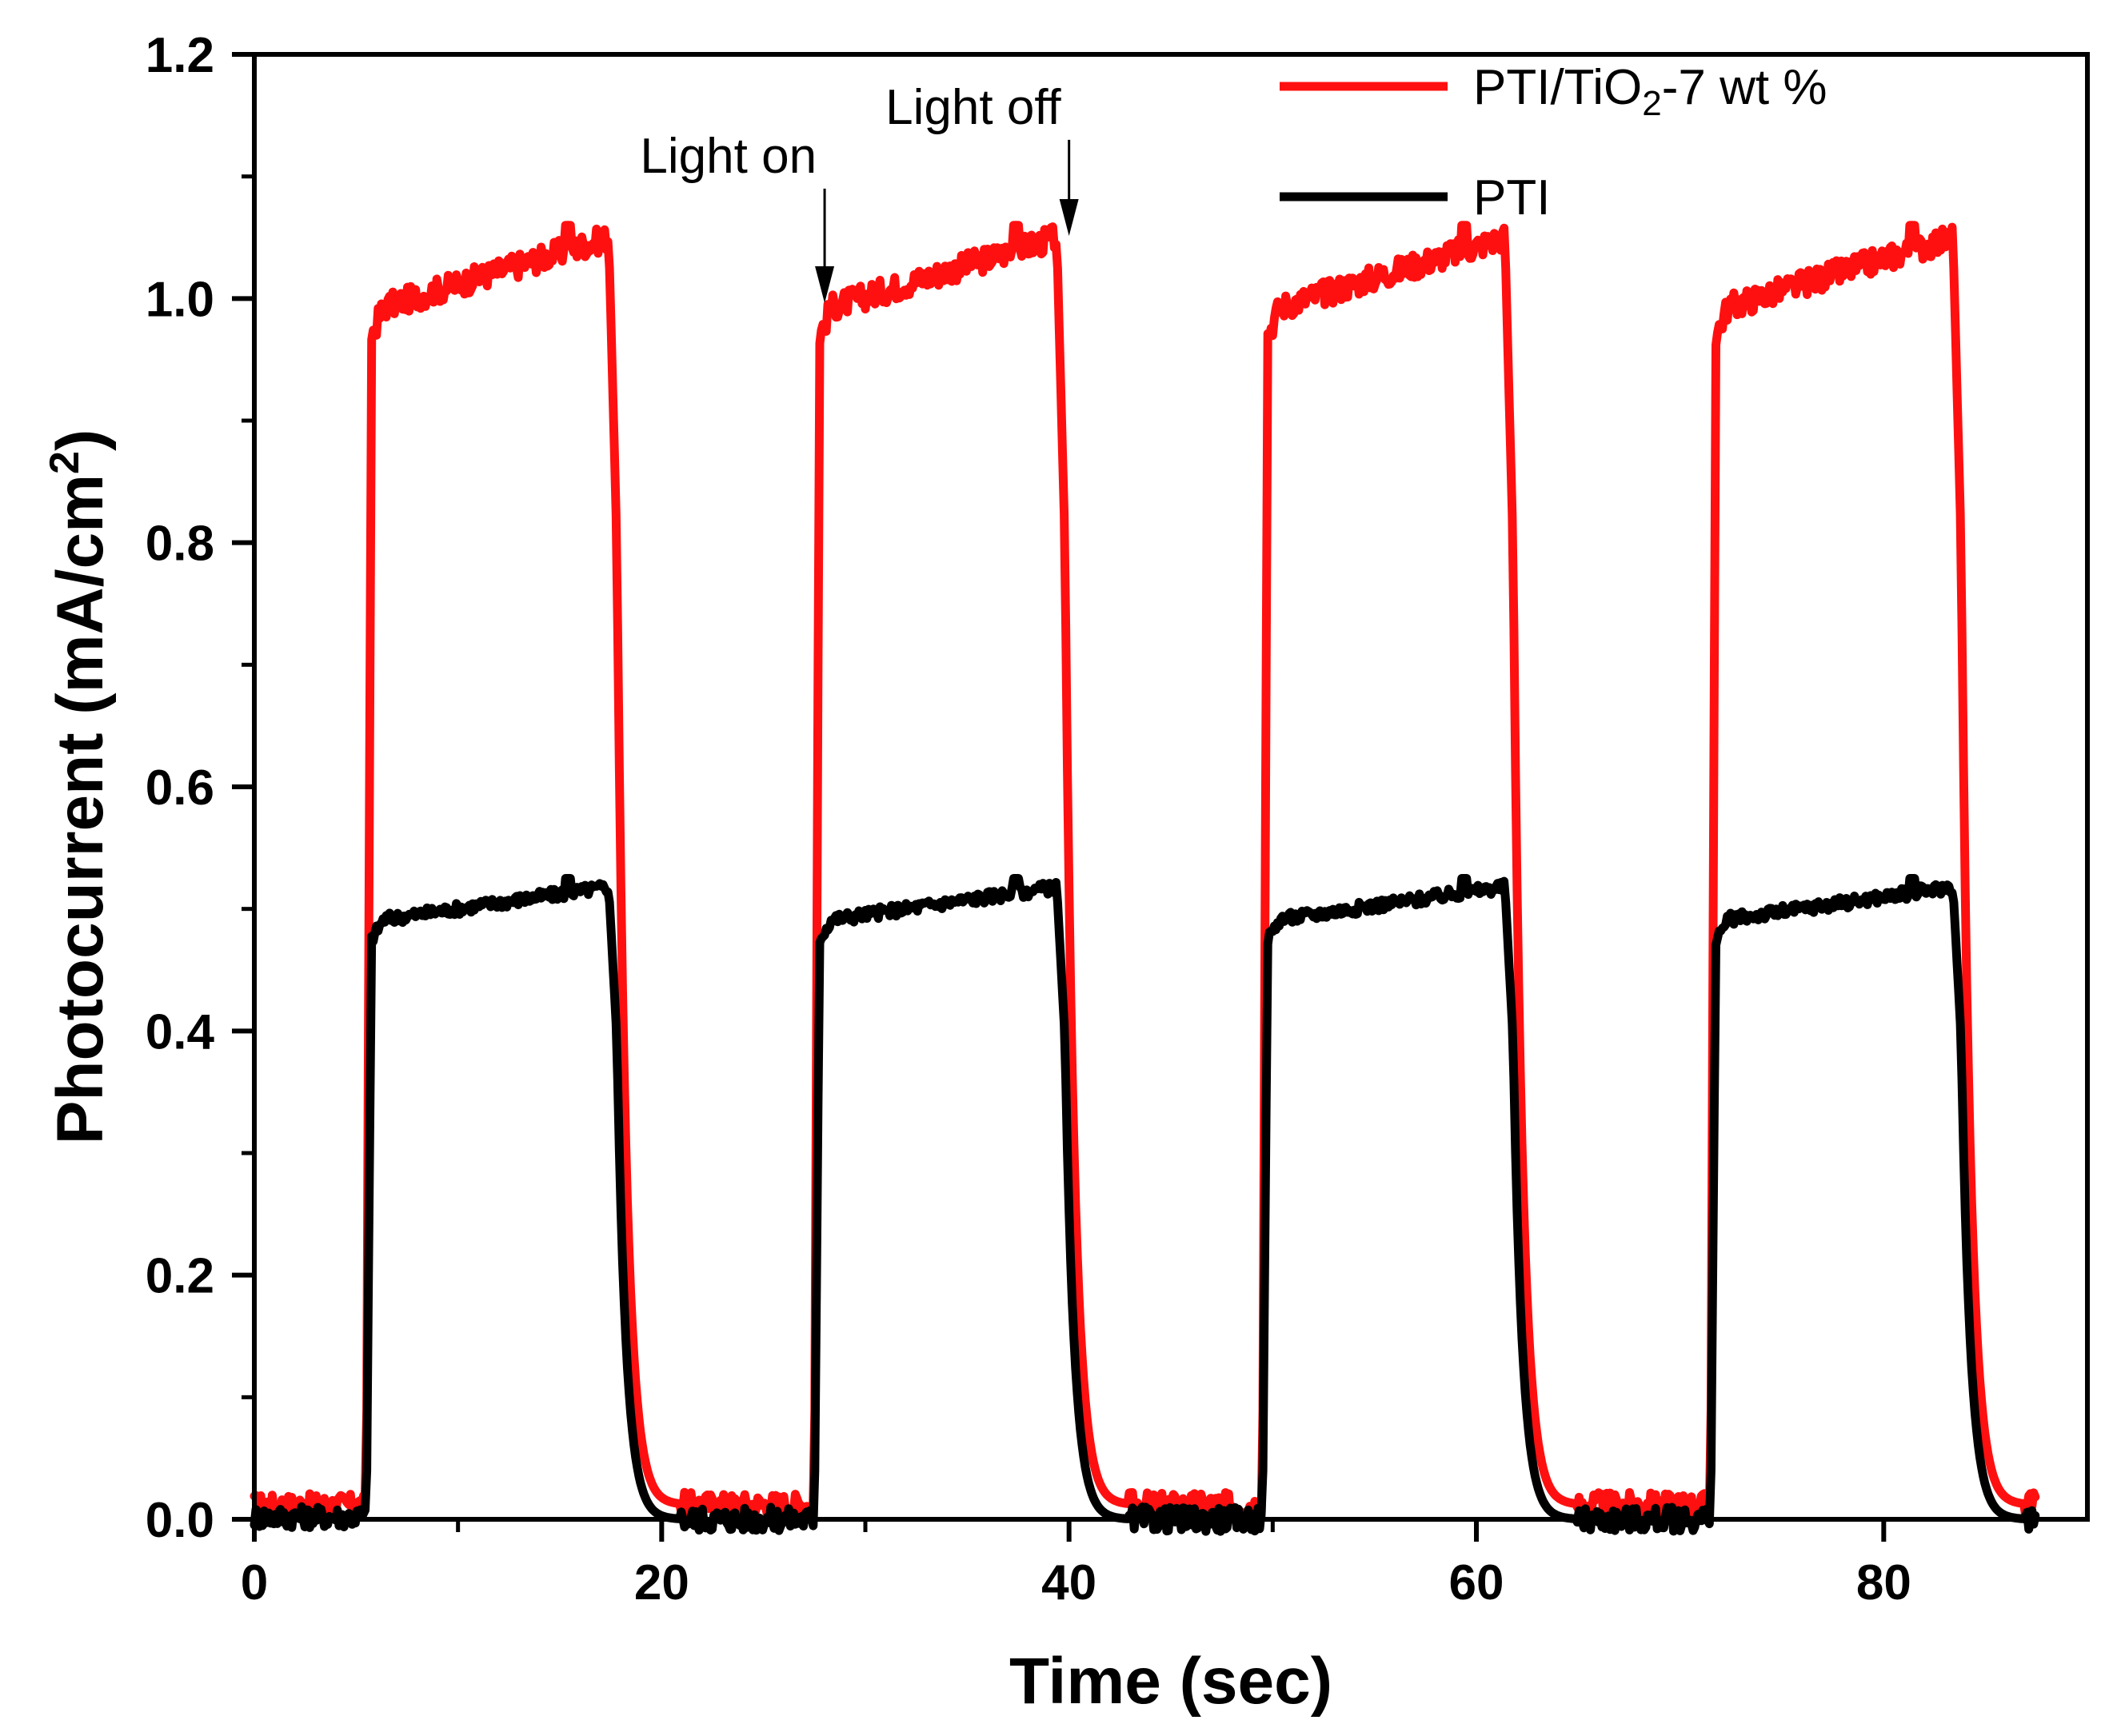 This screenshot has width=2109, height=1736. I want to click on y-tick-label: 1.2, so click(180, 55).